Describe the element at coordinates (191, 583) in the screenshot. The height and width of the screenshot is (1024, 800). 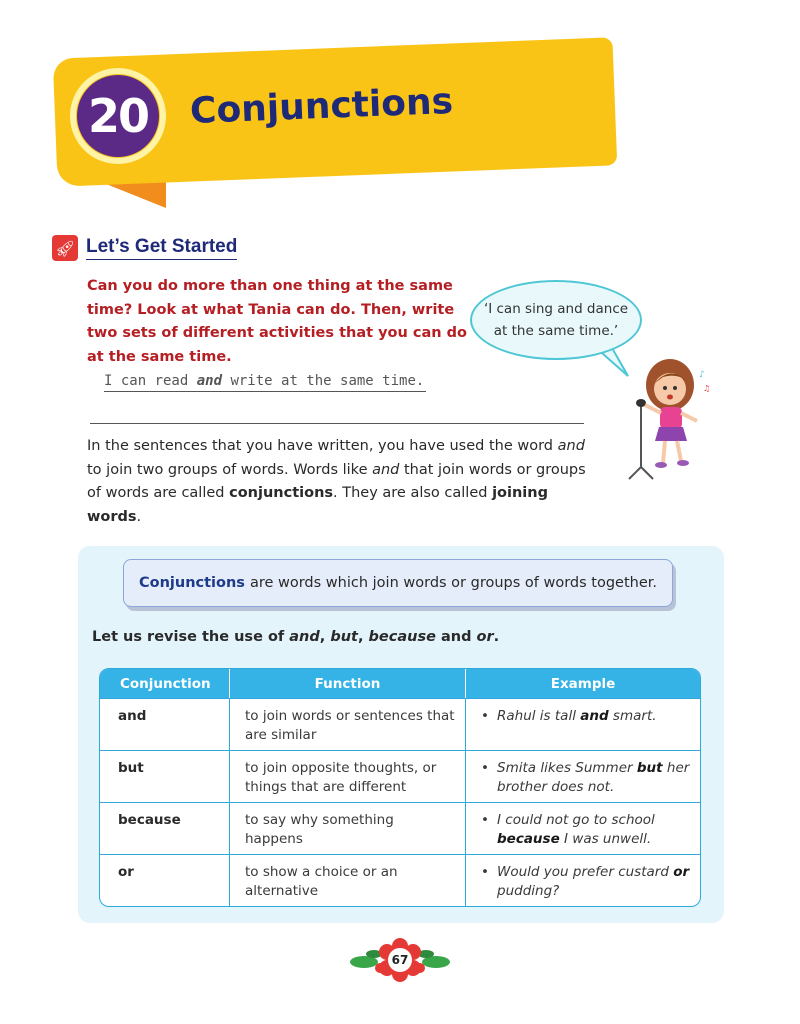
I see `definition-keyword: Conjunctions` at that location.